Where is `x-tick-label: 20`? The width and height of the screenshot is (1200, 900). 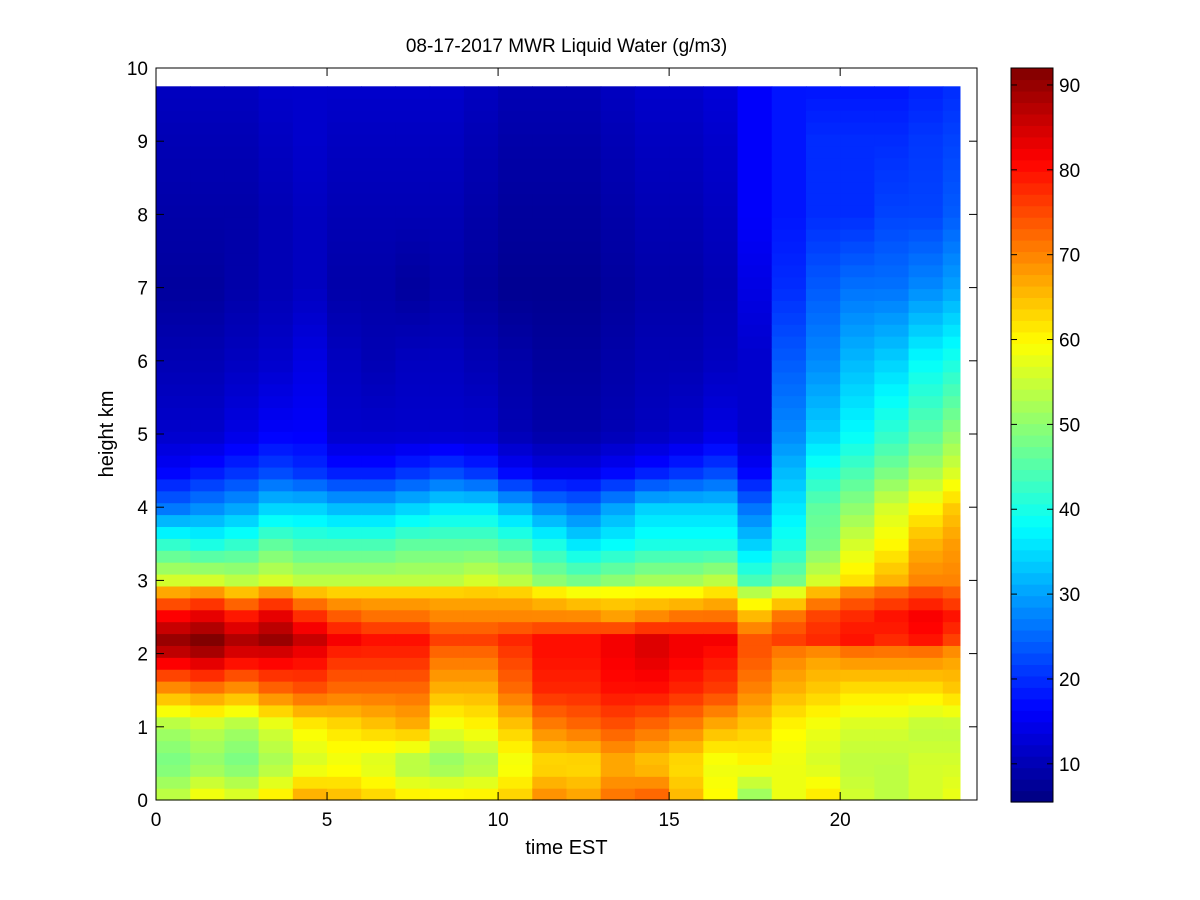 x-tick-label: 20 is located at coordinates (840, 820).